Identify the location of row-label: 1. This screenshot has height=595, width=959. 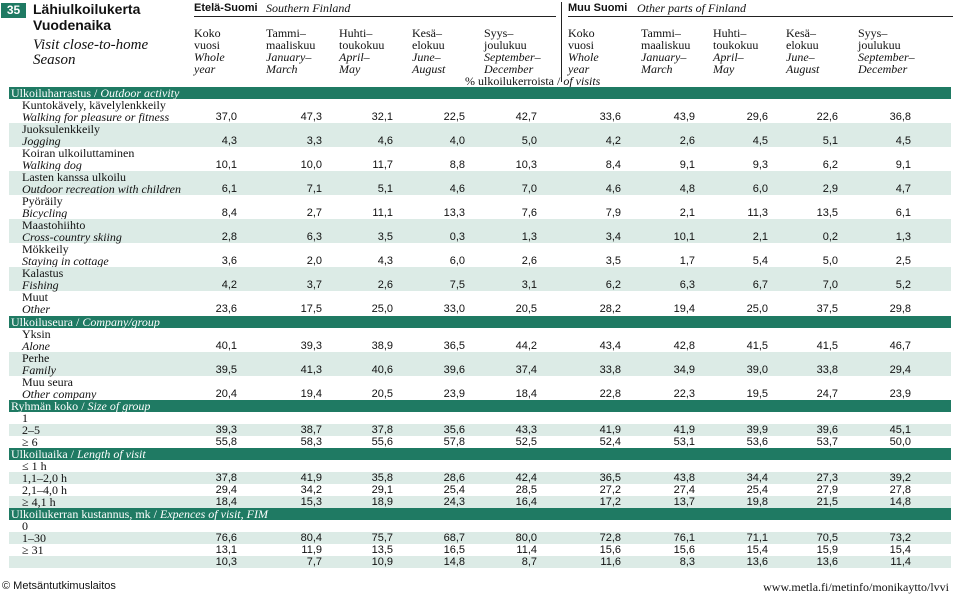
(25, 418).